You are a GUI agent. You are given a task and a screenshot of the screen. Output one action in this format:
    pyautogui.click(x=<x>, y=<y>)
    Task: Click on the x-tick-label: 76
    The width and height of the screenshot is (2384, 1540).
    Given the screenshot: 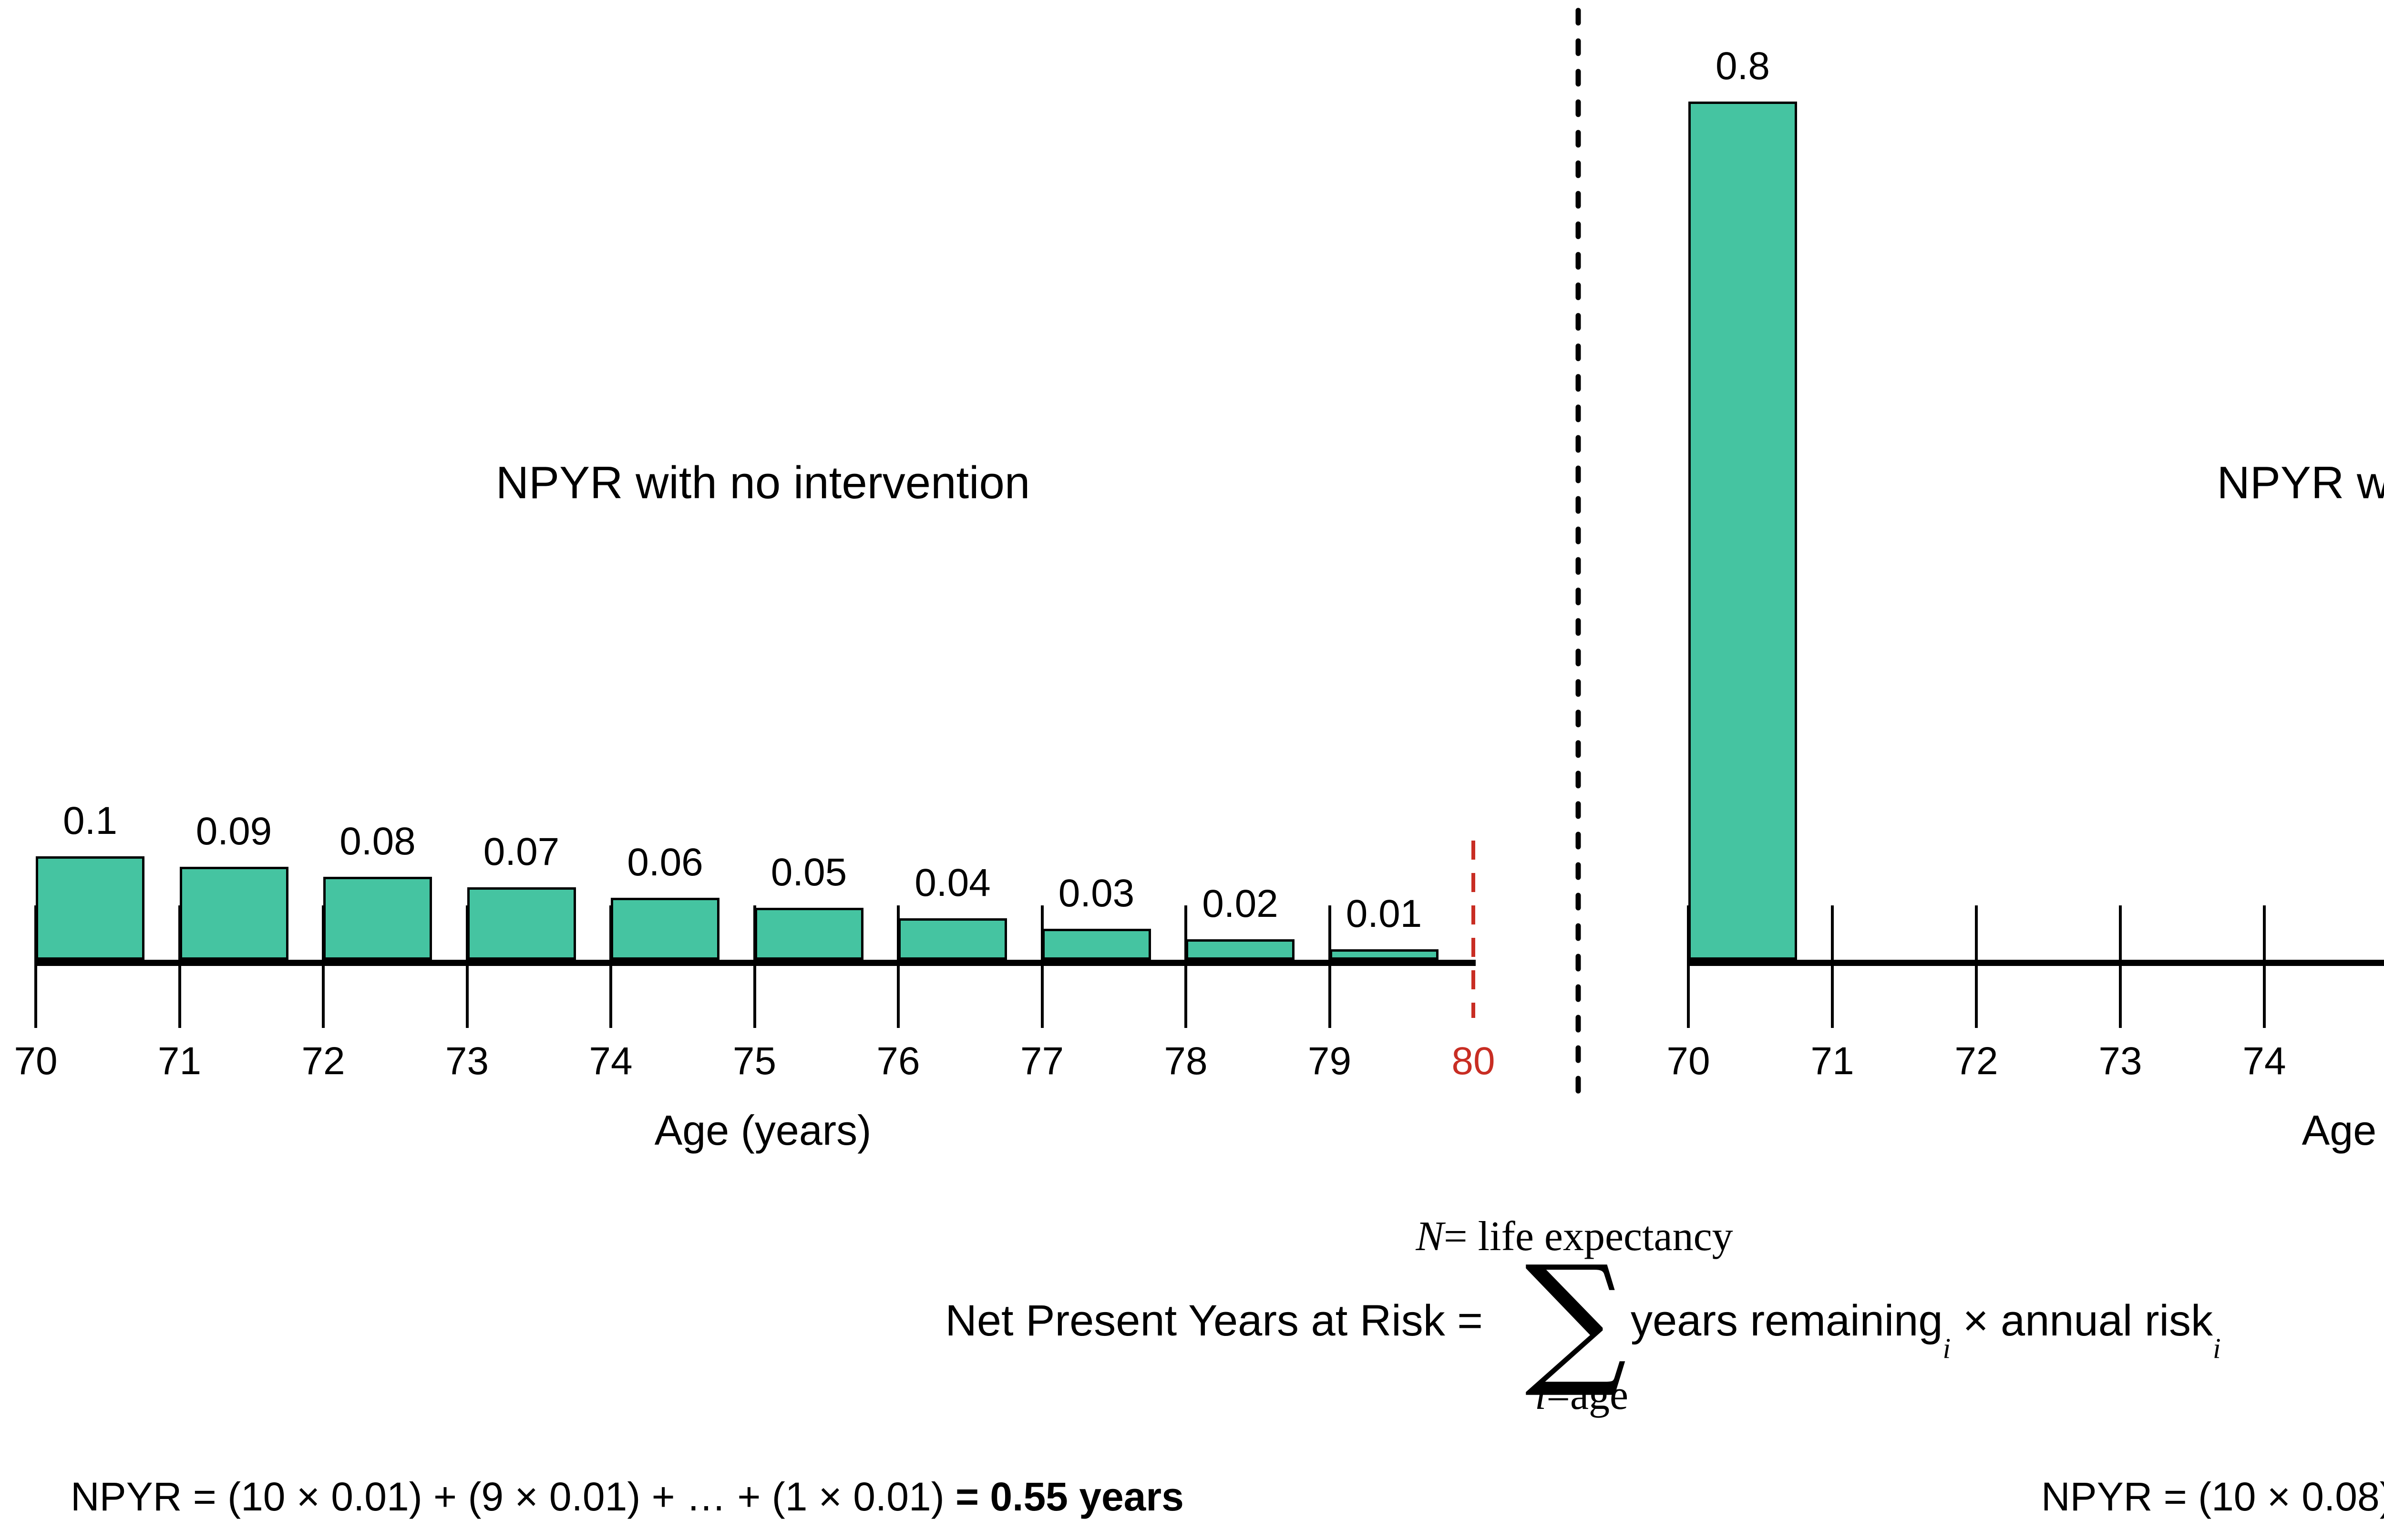 What is the action you would take?
    pyautogui.click(x=898, y=1061)
    